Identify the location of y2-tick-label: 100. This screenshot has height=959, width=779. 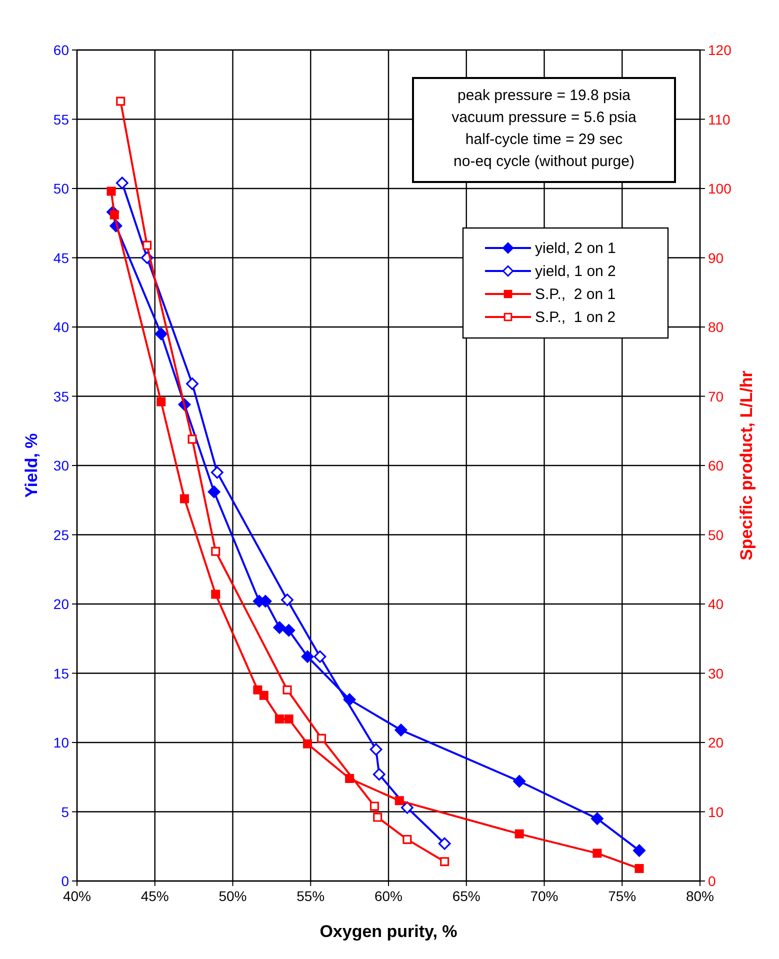
(720, 188).